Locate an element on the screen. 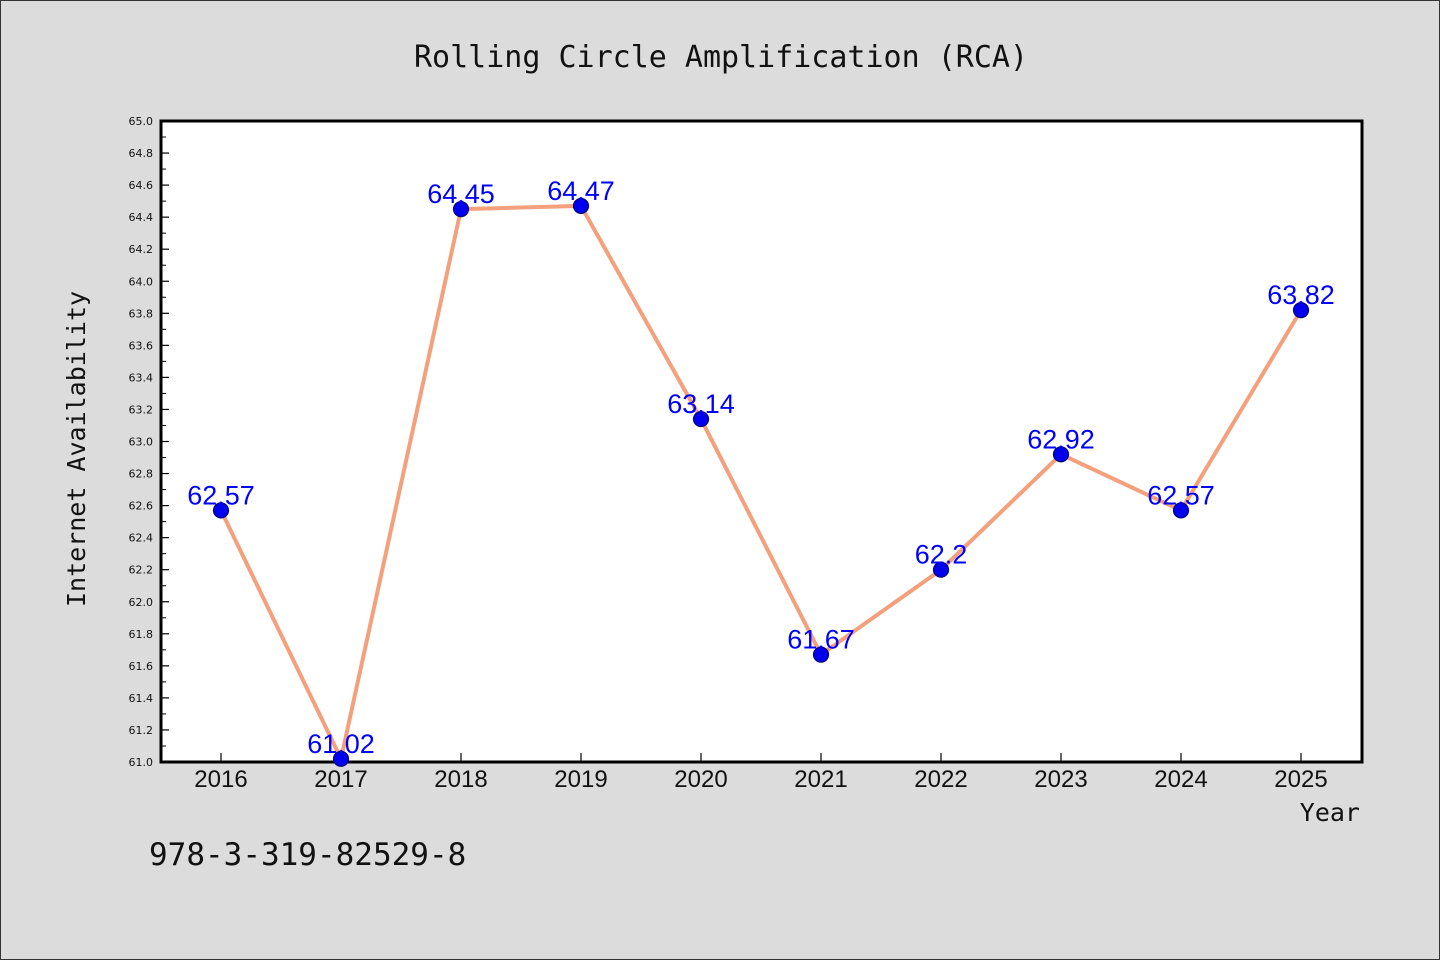  y-tick-label: 62.2 is located at coordinates (141, 570).